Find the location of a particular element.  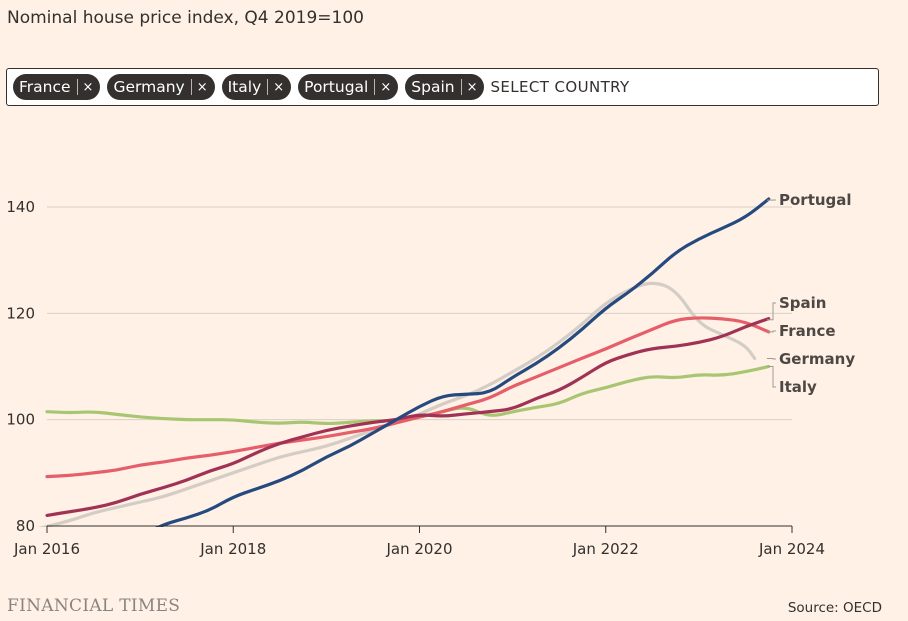

x-tick-label: Jan 2018 is located at coordinates (232, 549).